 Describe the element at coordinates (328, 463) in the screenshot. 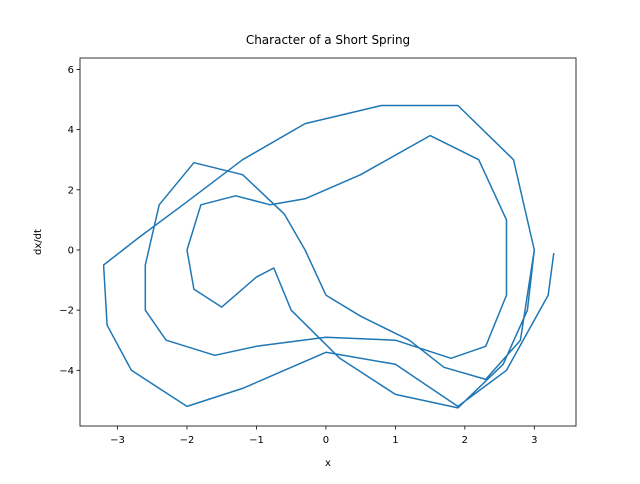

I see `x-axis-label: x` at that location.